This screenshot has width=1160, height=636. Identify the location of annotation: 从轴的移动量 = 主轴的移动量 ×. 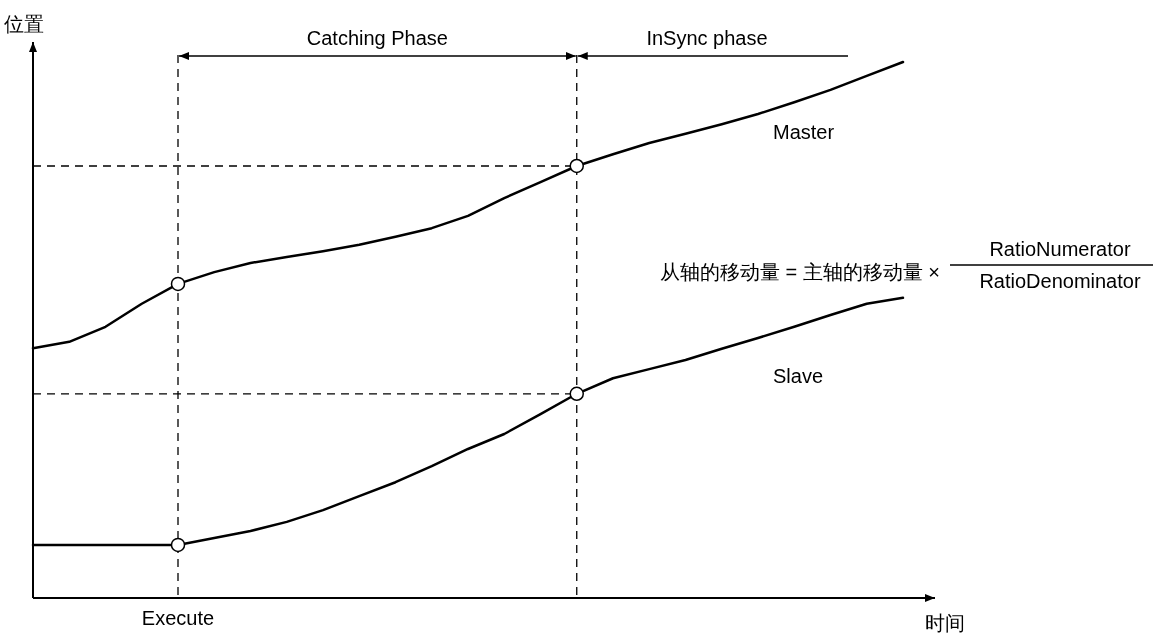
(799, 272).